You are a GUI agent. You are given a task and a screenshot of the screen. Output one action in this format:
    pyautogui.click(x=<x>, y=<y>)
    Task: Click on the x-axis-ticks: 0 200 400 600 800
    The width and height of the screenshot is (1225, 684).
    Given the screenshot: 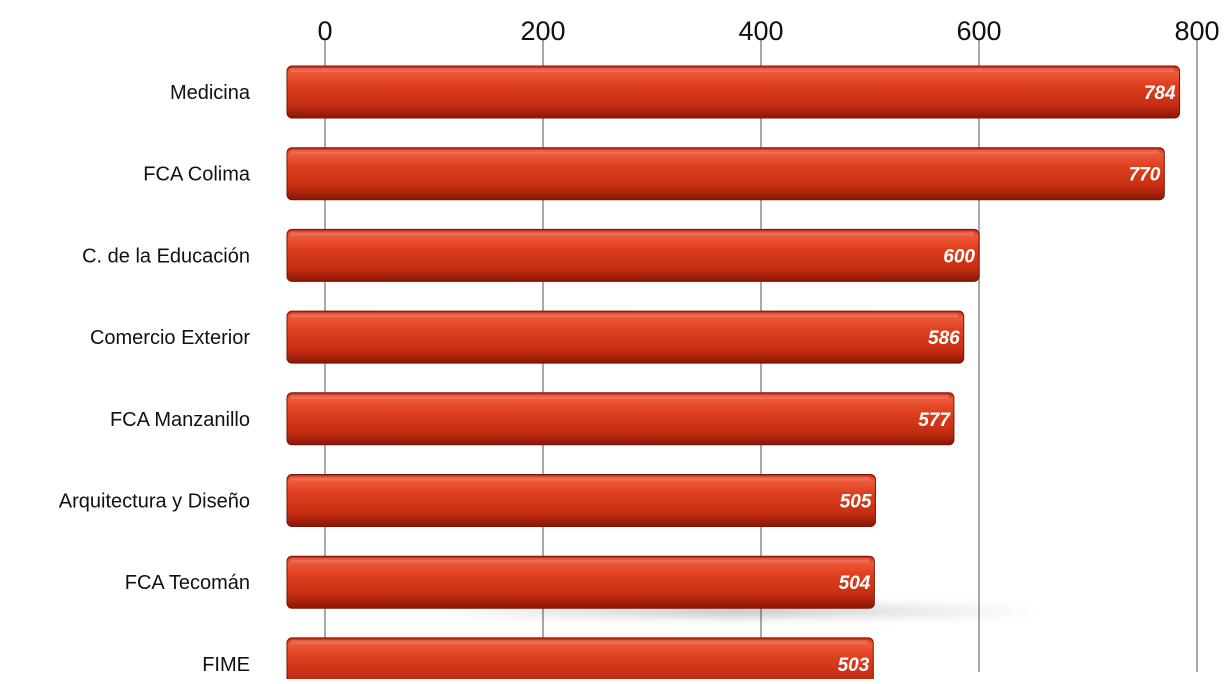 What is the action you would take?
    pyautogui.click(x=768, y=31)
    